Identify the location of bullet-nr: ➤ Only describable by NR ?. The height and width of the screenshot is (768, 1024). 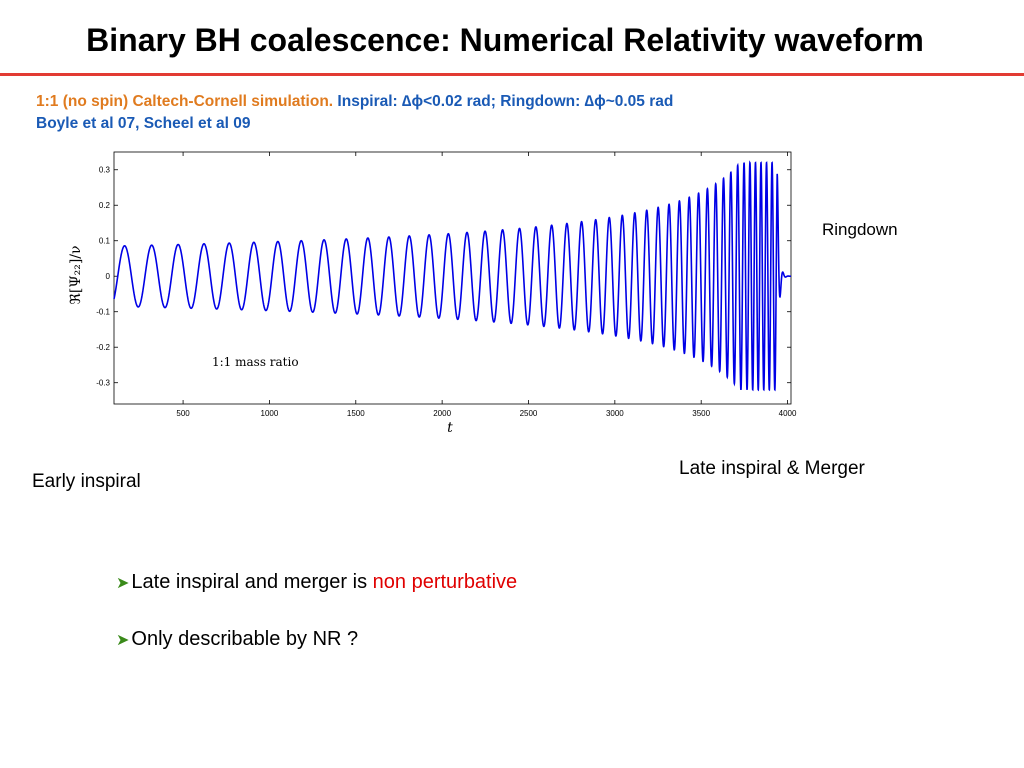
(237, 639).